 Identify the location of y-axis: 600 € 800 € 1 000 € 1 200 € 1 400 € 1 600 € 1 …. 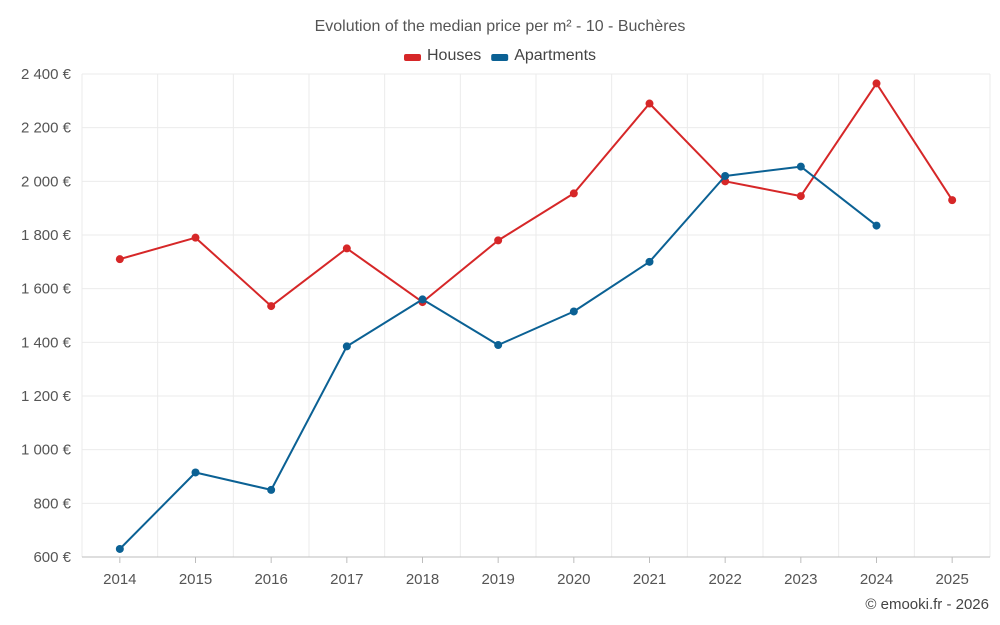
(46, 316).